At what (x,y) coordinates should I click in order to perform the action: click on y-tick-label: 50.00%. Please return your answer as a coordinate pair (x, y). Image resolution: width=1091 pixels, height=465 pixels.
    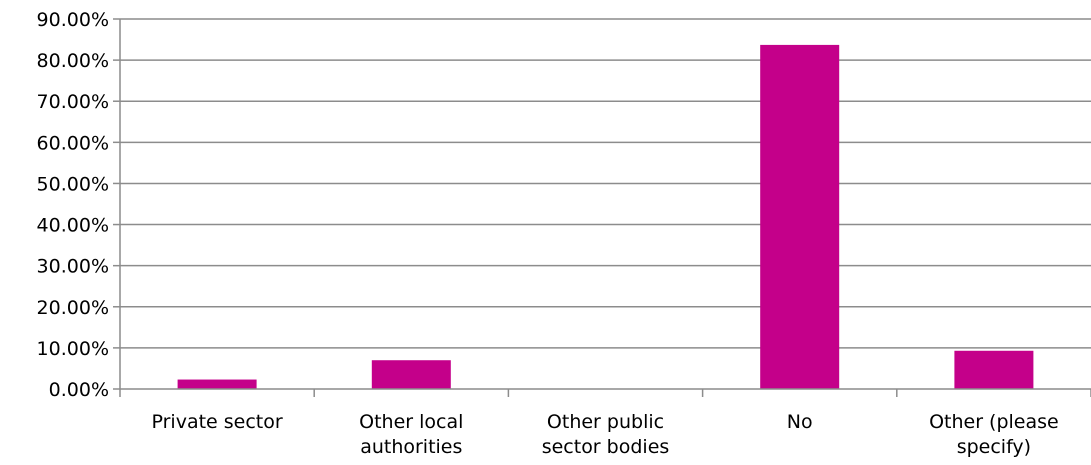
    Looking at the image, I should click on (73, 184).